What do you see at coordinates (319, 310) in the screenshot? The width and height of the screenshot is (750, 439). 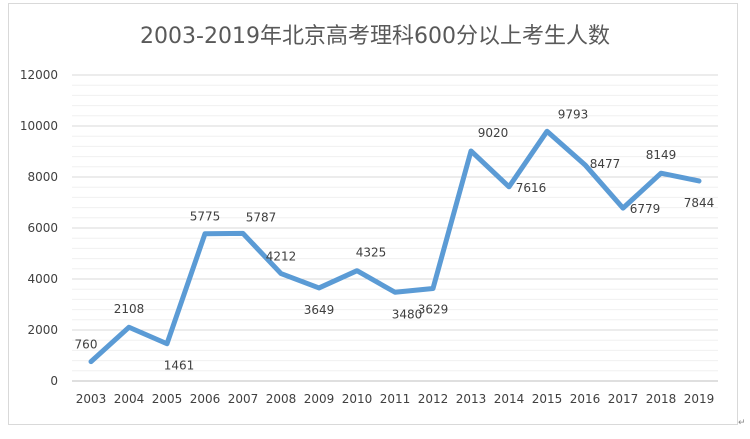 I see `data-label: 3649` at bounding box center [319, 310].